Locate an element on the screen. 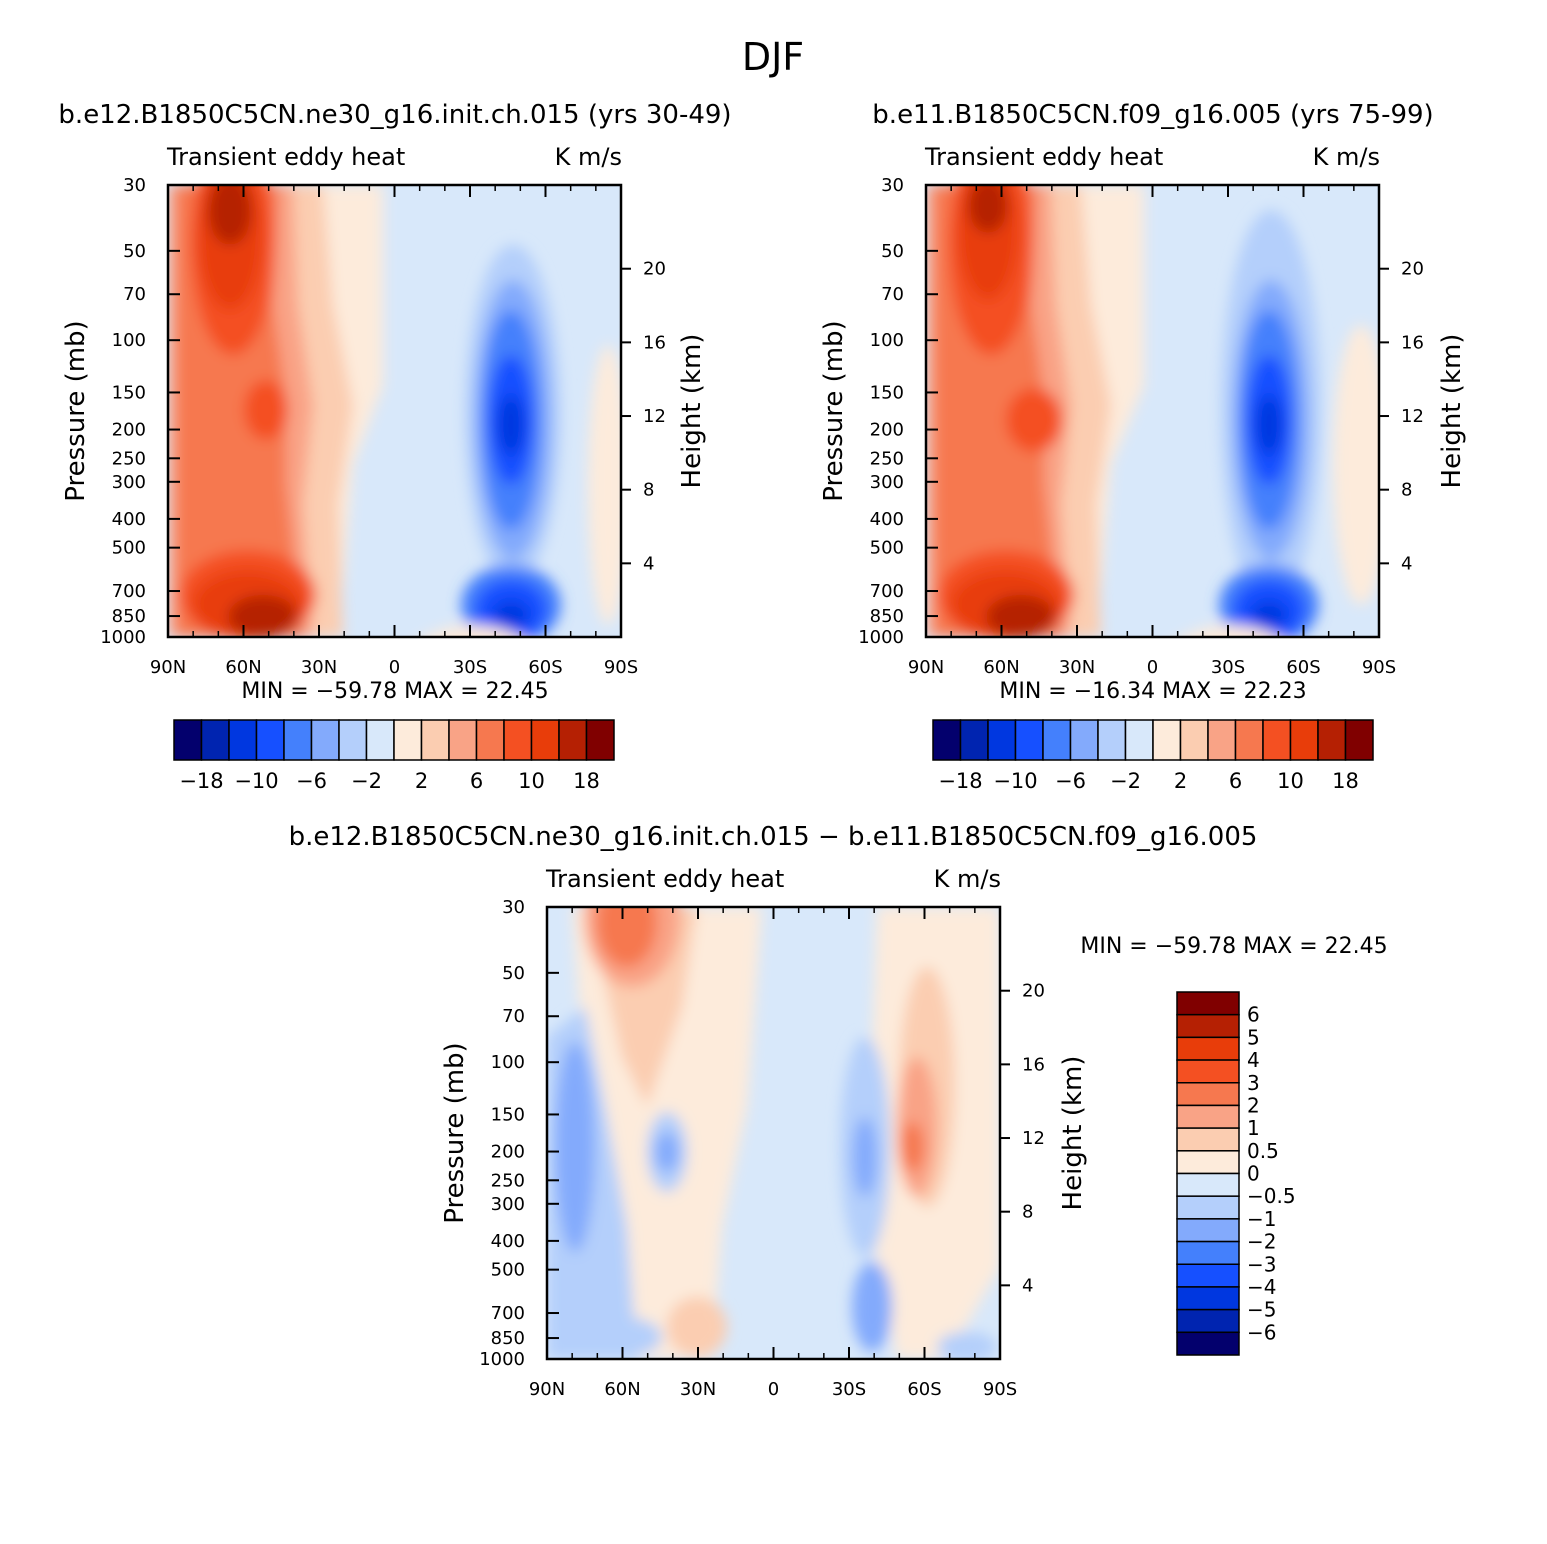  panel-2-colorbar: −18 −10 −6 −2 2 6 10 18 is located at coordinates (1153, 756).